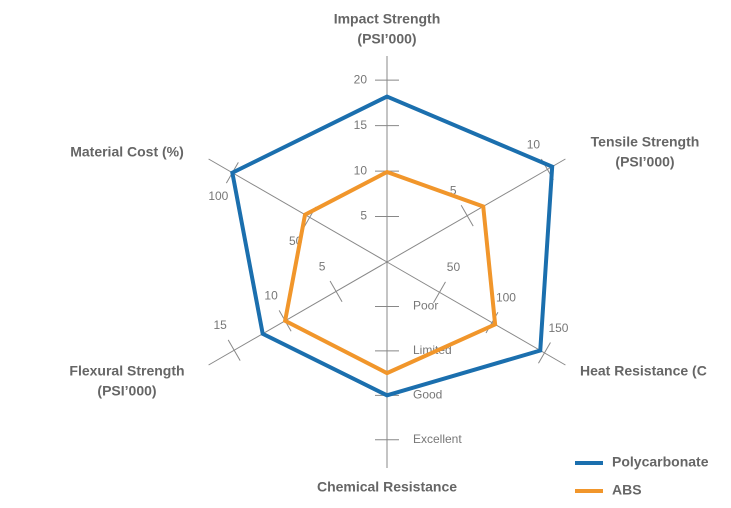 The height and width of the screenshot is (508, 731). I want to click on tick-label: 20, so click(361, 79).